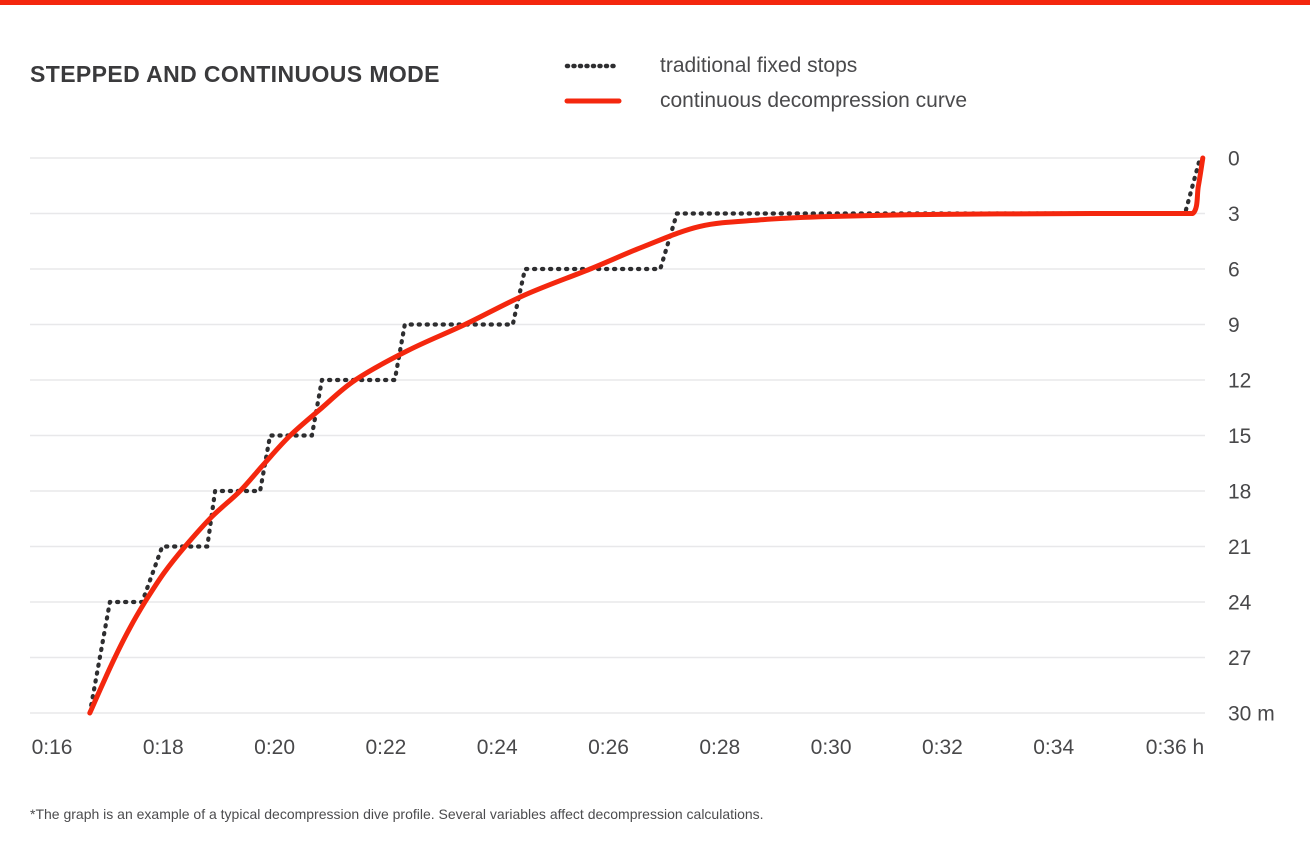 The image size is (1310, 856). Describe the element at coordinates (1251, 713) in the screenshot. I see `y-tick-label: 30 m` at that location.